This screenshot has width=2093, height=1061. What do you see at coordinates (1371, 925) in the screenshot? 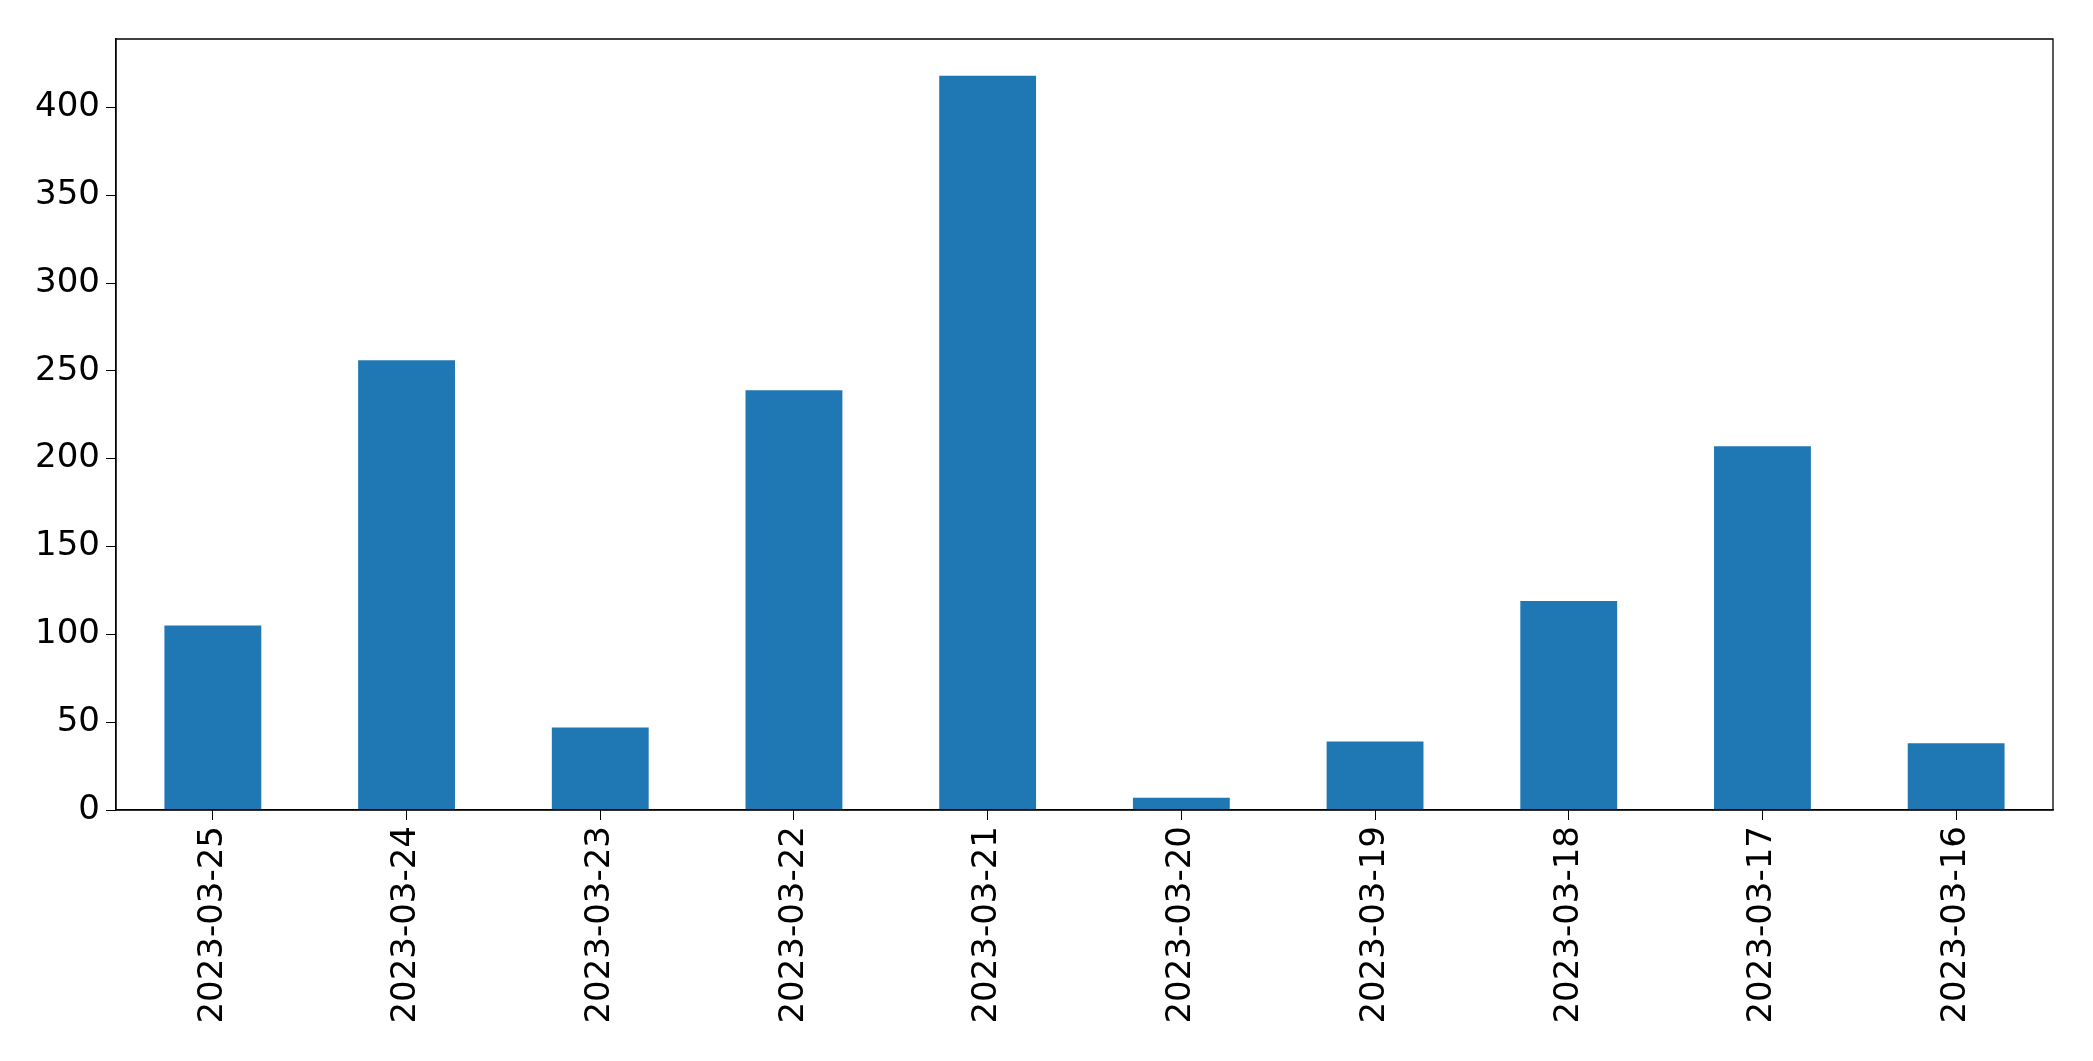
I see `x-tick-label: 2023-03-19` at bounding box center [1371, 925].